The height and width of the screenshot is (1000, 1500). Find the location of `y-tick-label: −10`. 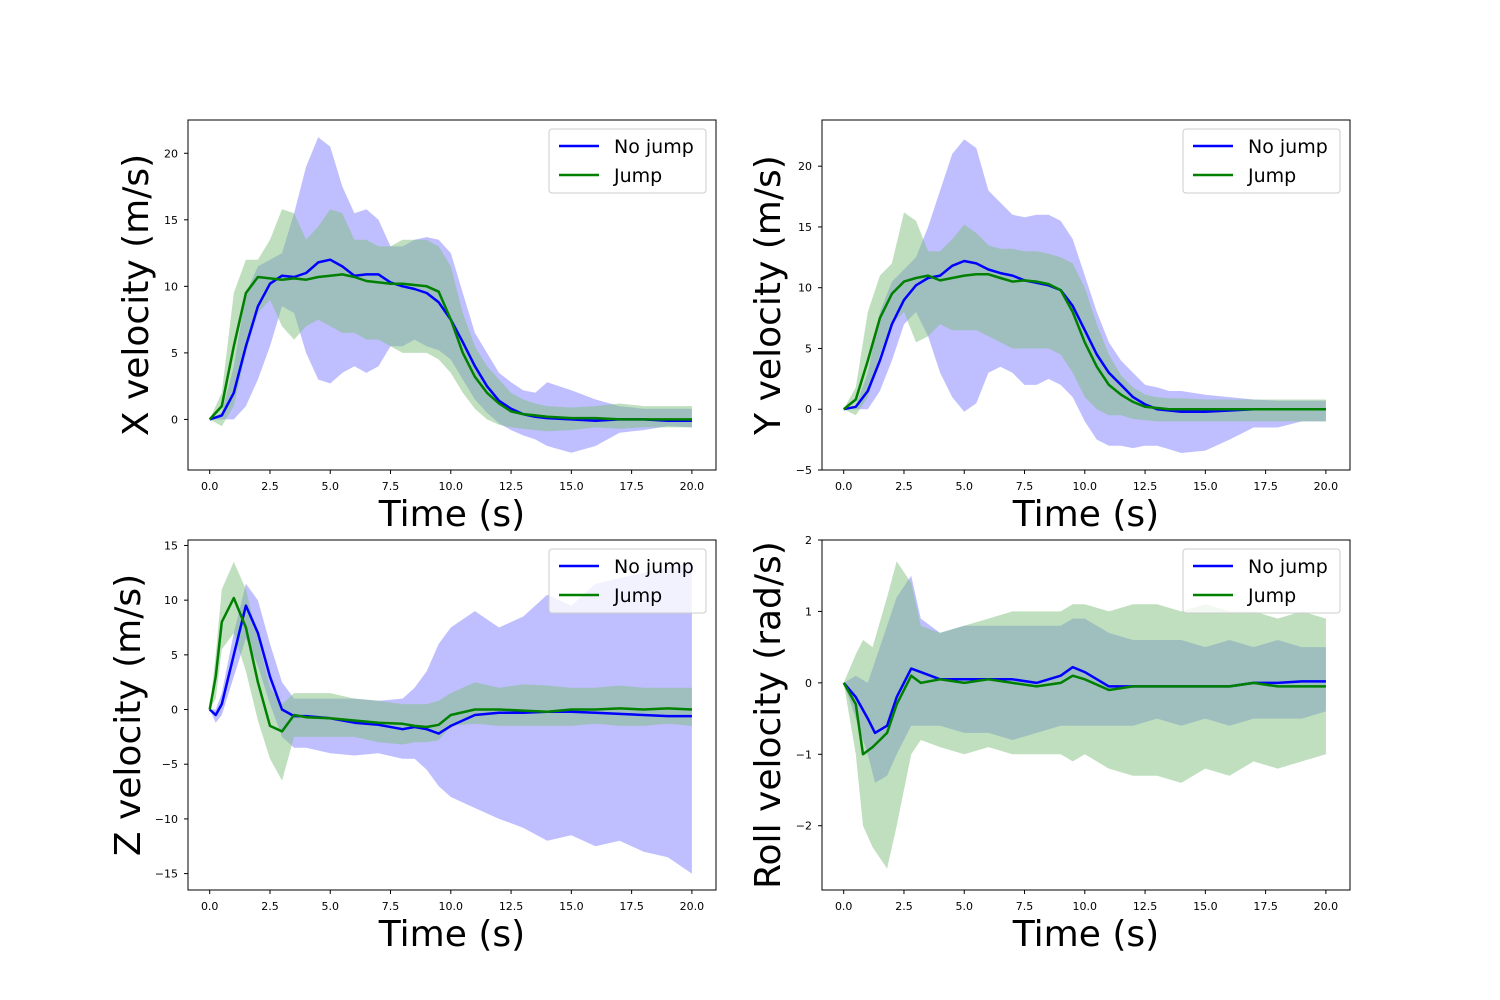

y-tick-label: −10 is located at coordinates (166, 819).